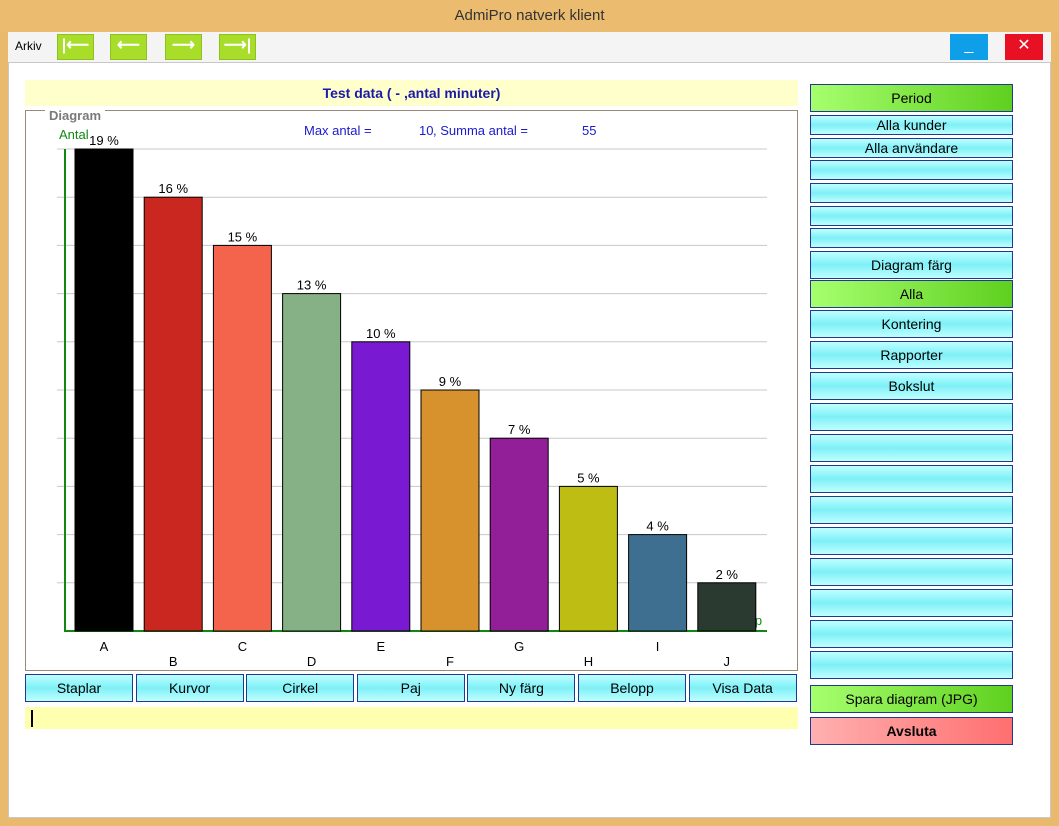 The image size is (1059, 826). I want to click on kontering-button: Kontering, so click(911, 324).